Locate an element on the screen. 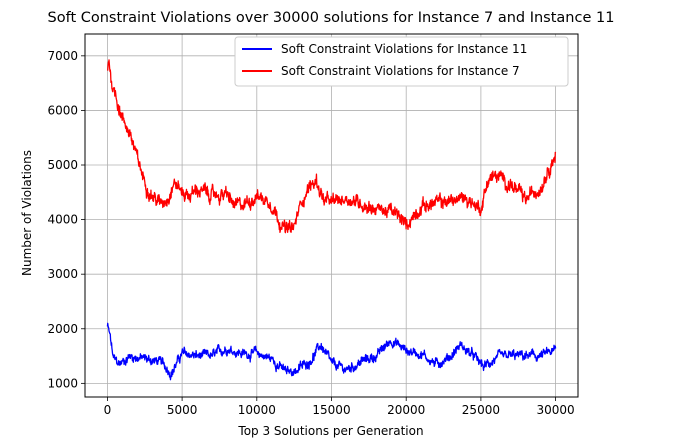 Image resolution: width=700 pixels, height=438 pixels. x-axis-label: Top 3 Solutions per Generation is located at coordinates (330, 431).